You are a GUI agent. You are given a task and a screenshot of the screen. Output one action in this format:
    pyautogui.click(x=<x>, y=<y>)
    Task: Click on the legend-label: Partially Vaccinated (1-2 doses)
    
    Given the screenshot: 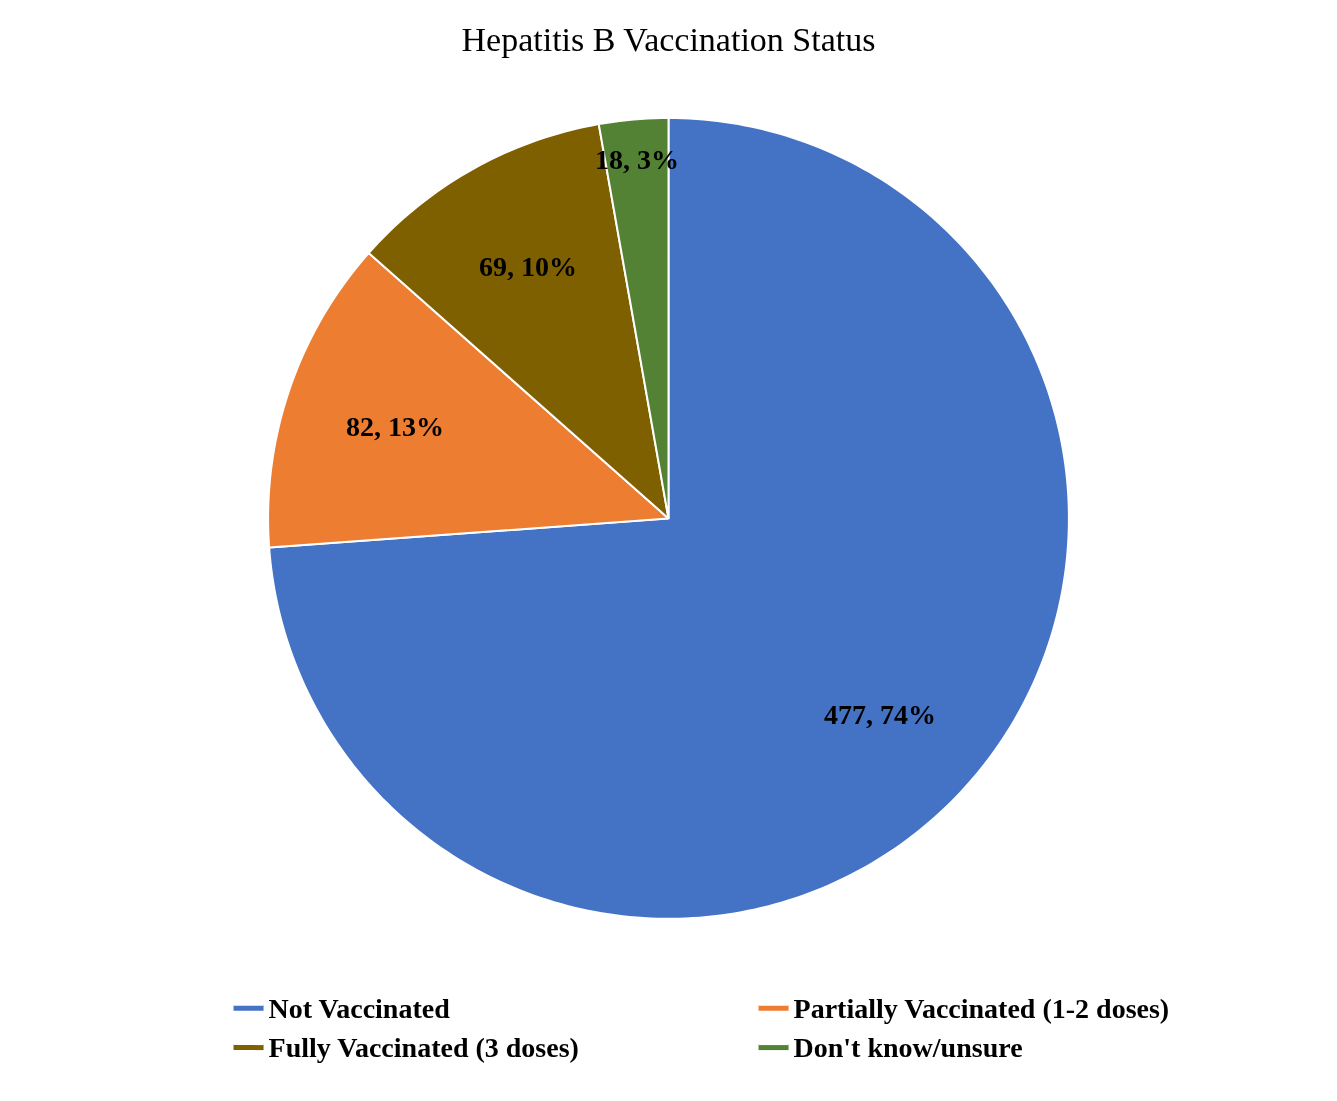 What is the action you would take?
    pyautogui.click(x=981, y=1008)
    